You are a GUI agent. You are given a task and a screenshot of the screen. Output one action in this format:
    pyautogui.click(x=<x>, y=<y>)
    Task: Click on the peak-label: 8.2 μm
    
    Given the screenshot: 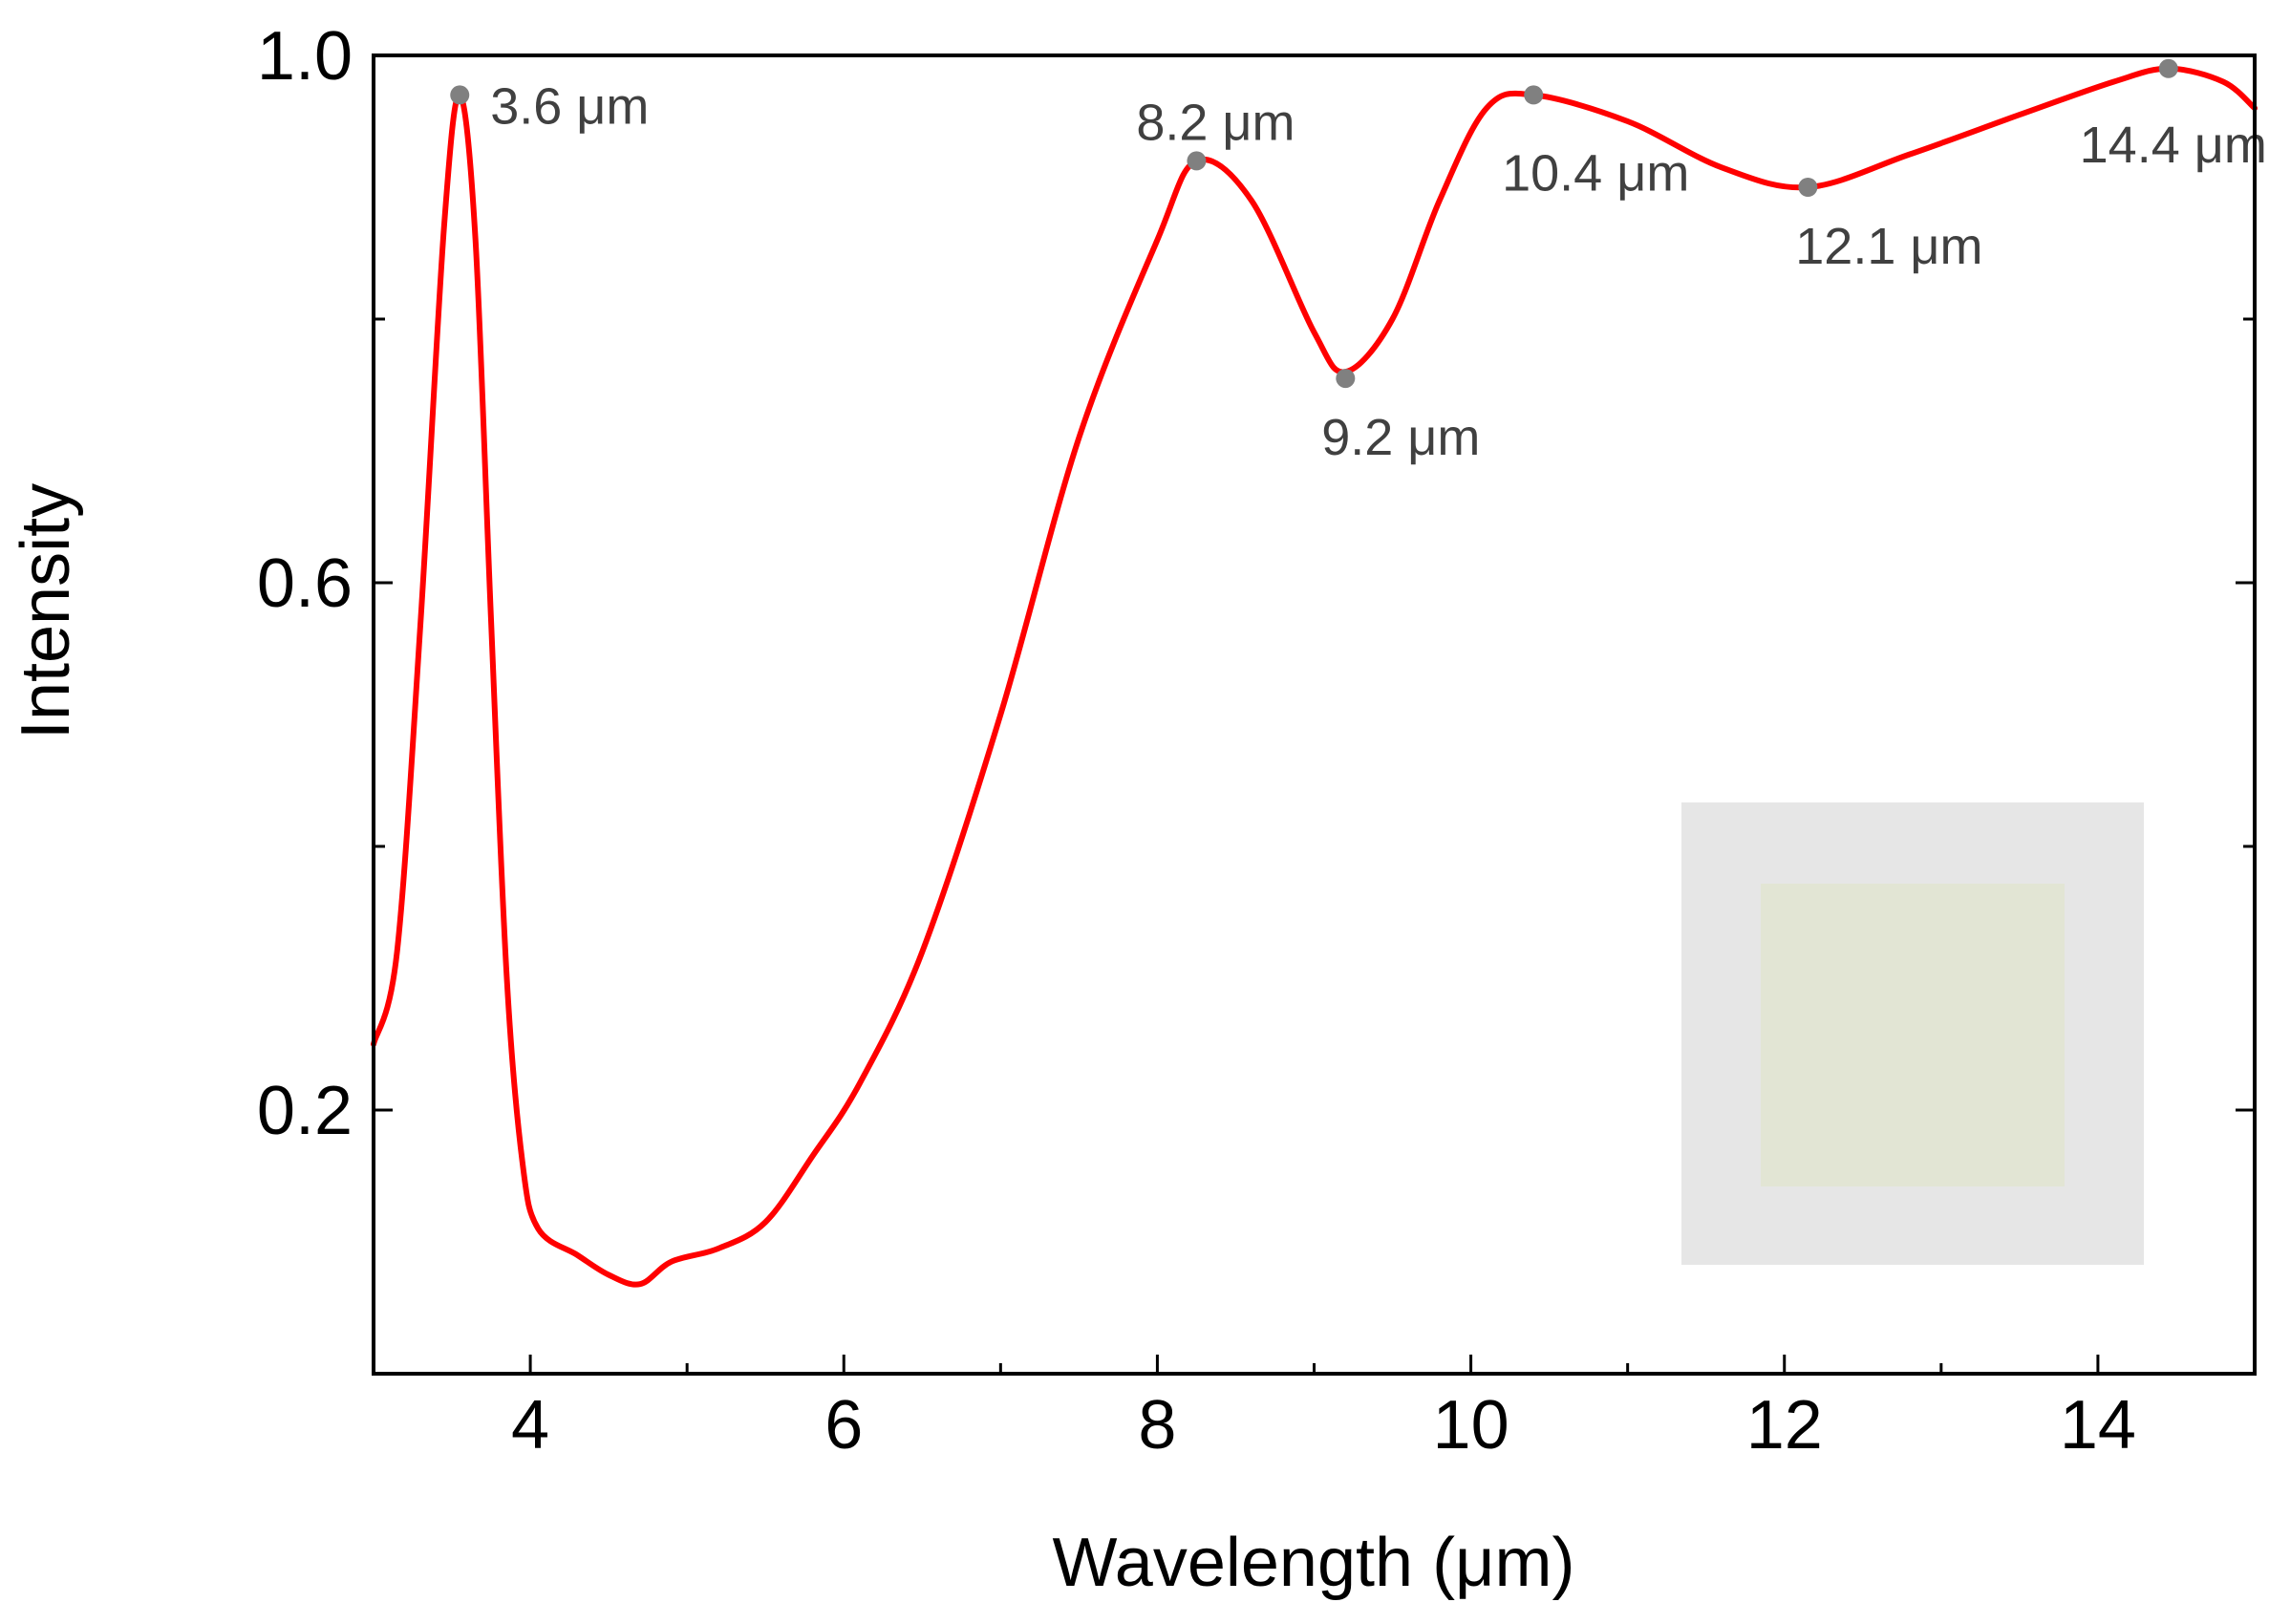 What is the action you would take?
    pyautogui.click(x=1215, y=123)
    